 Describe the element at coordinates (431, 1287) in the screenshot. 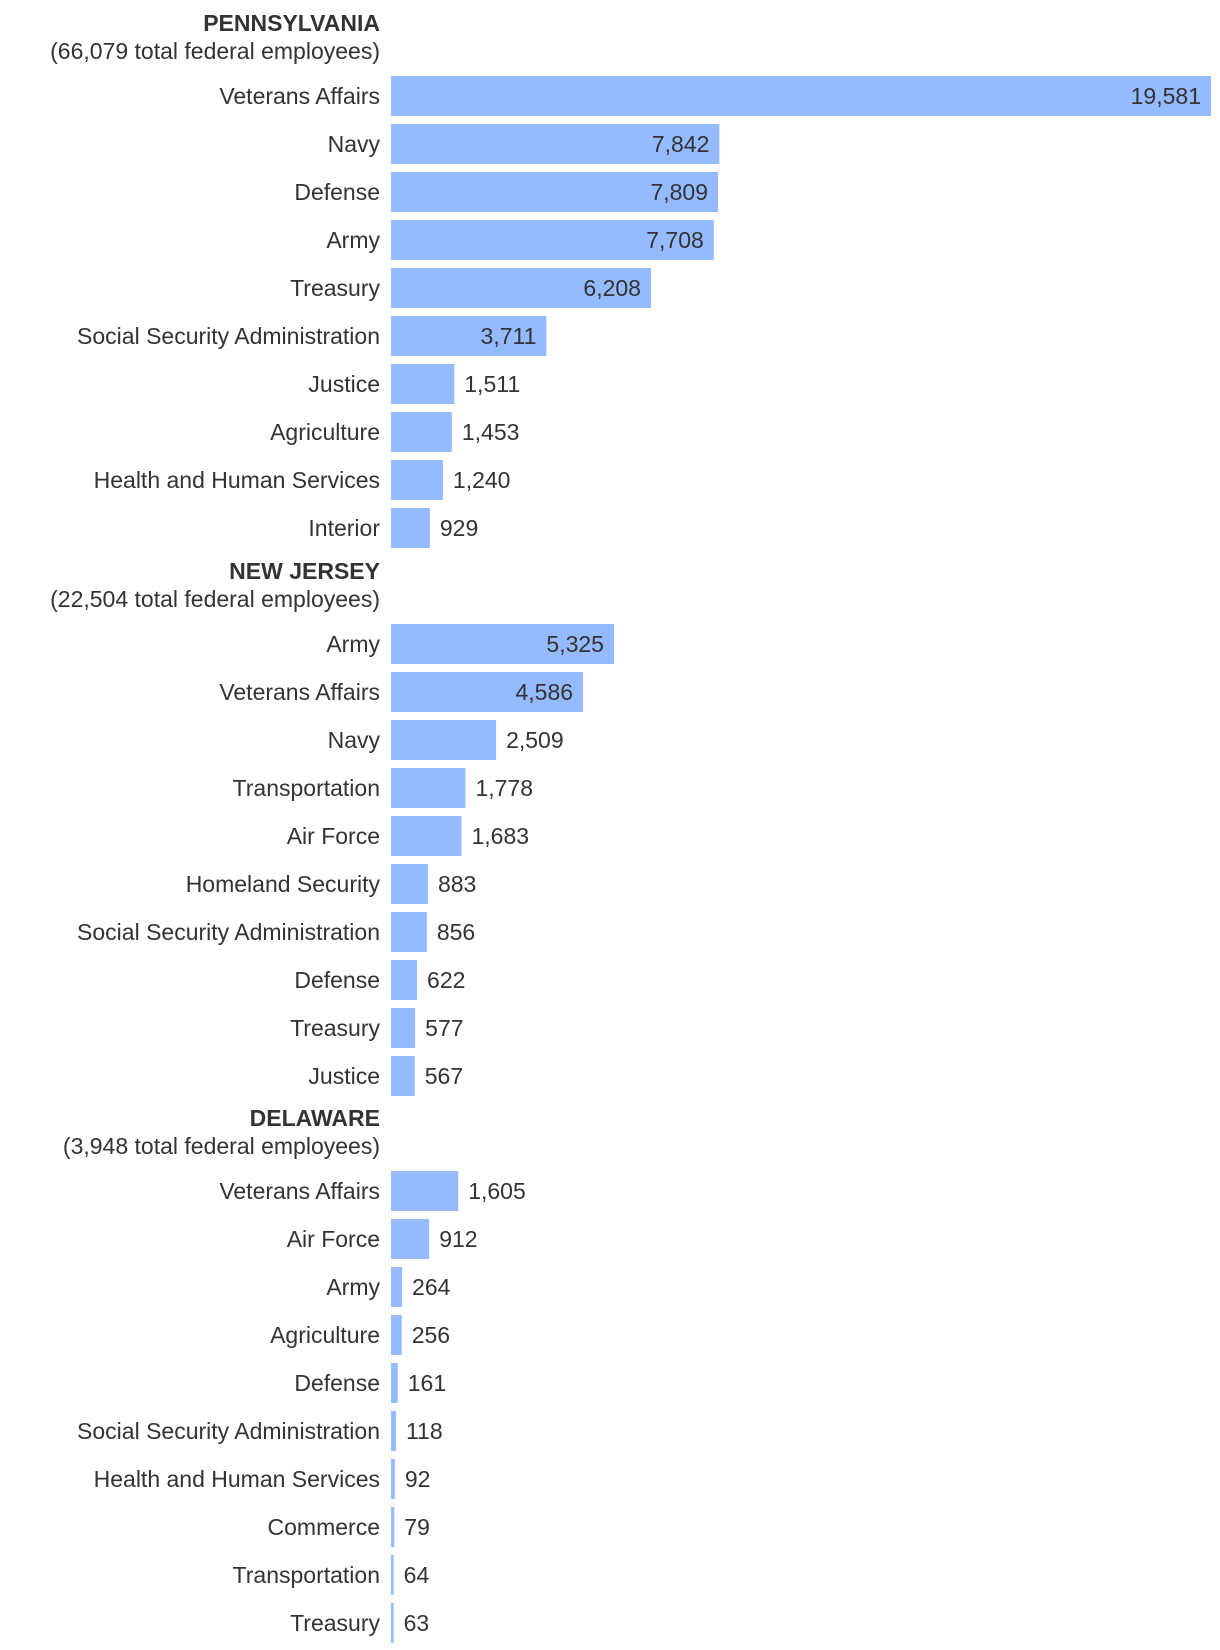

I see `value-label: 264` at that location.